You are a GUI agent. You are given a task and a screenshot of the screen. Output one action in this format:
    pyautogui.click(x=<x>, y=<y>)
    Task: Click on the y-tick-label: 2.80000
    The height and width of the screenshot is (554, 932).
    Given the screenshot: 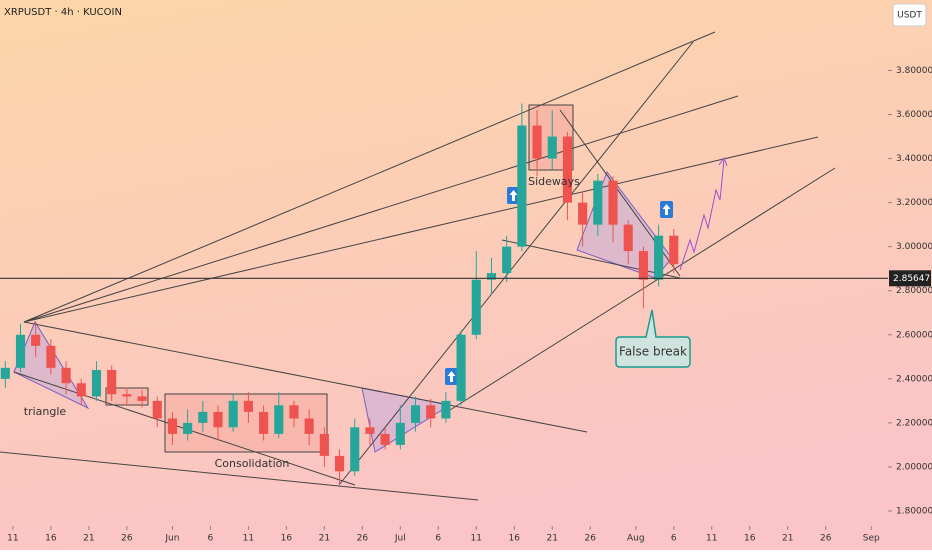 What is the action you would take?
    pyautogui.click(x=914, y=291)
    